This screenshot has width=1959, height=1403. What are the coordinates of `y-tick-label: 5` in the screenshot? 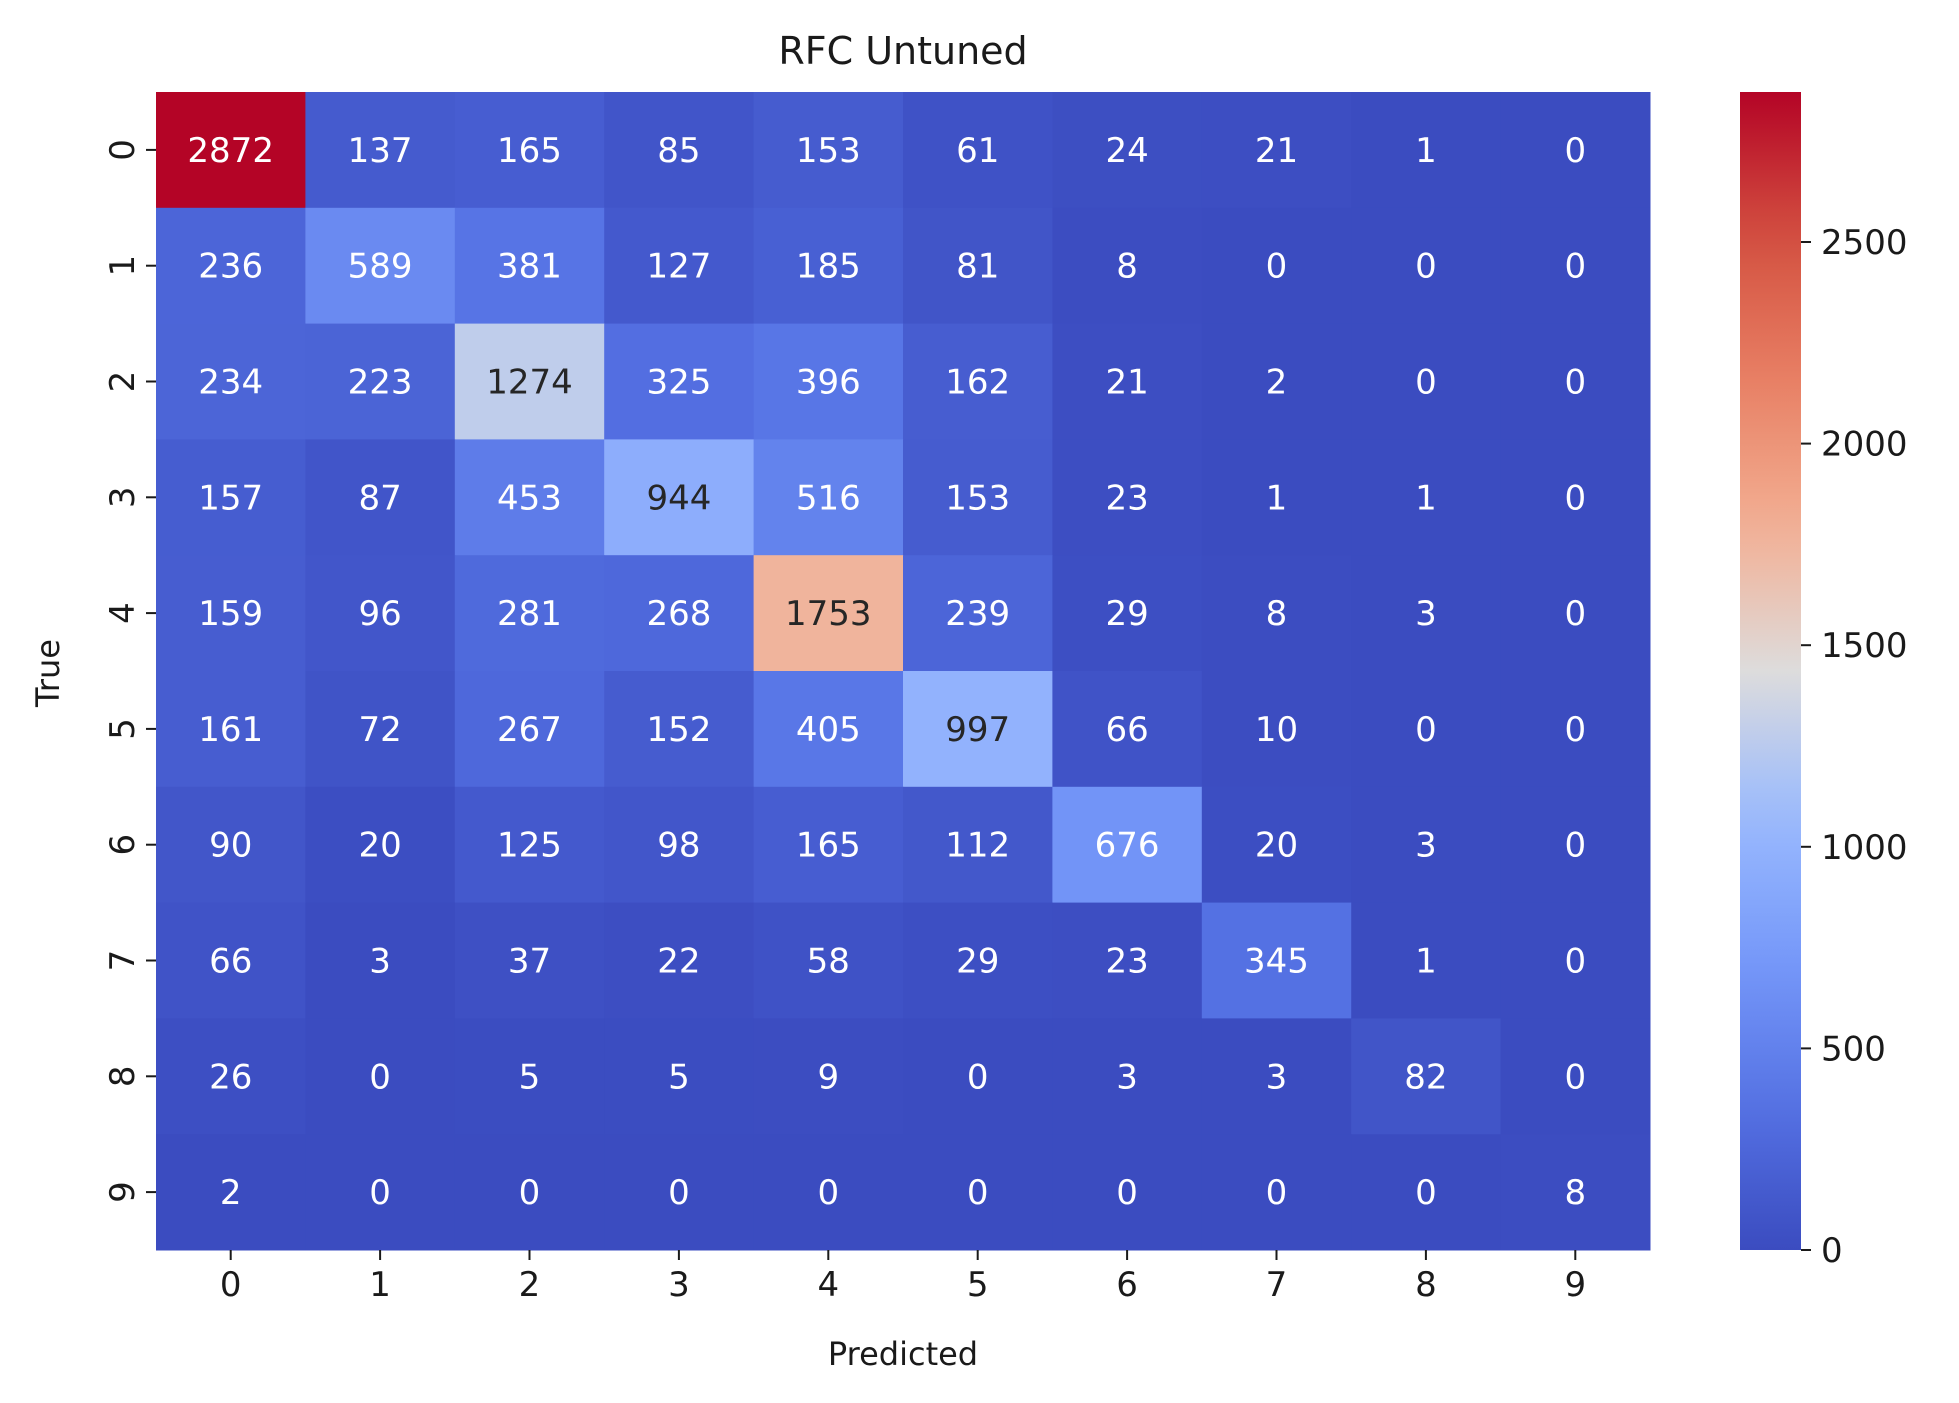 It's located at (123, 729).